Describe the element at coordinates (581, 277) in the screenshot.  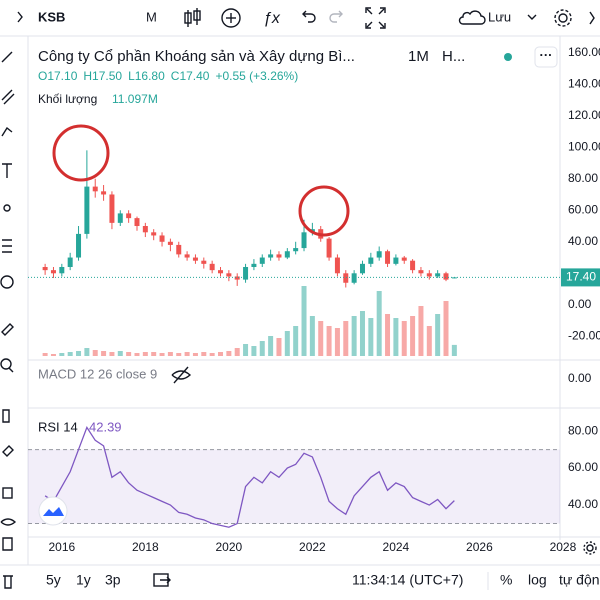
I see `last-price-label: 17.40` at that location.